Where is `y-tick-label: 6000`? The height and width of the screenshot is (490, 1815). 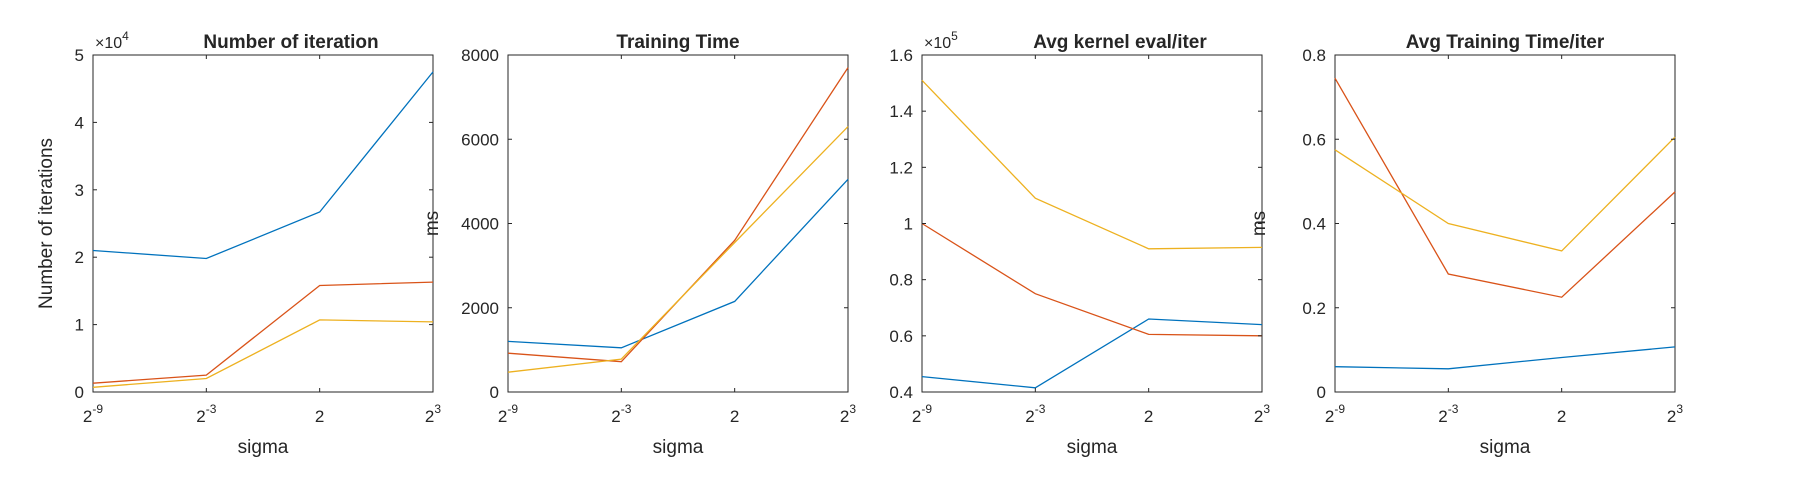 y-tick-label: 6000 is located at coordinates (480, 139).